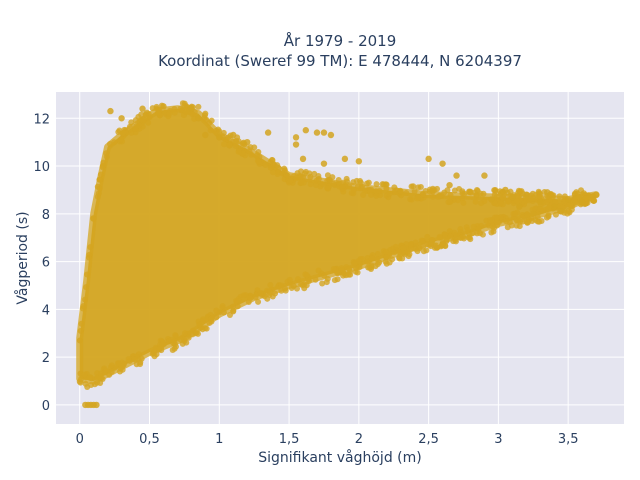 The width and height of the screenshot is (640, 480). Describe the element at coordinates (46, 358) in the screenshot. I see `y-tick-label: 2` at that location.